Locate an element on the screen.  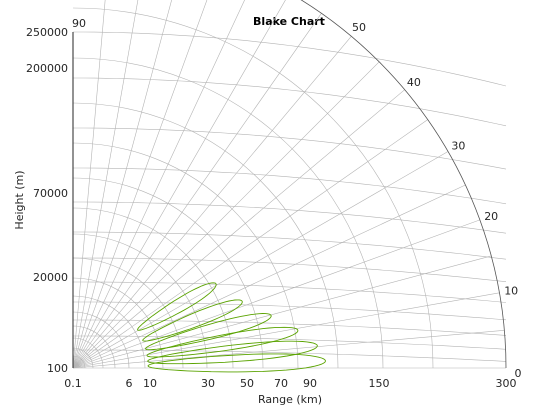
x-tick-label: 70 is located at coordinates (281, 383).